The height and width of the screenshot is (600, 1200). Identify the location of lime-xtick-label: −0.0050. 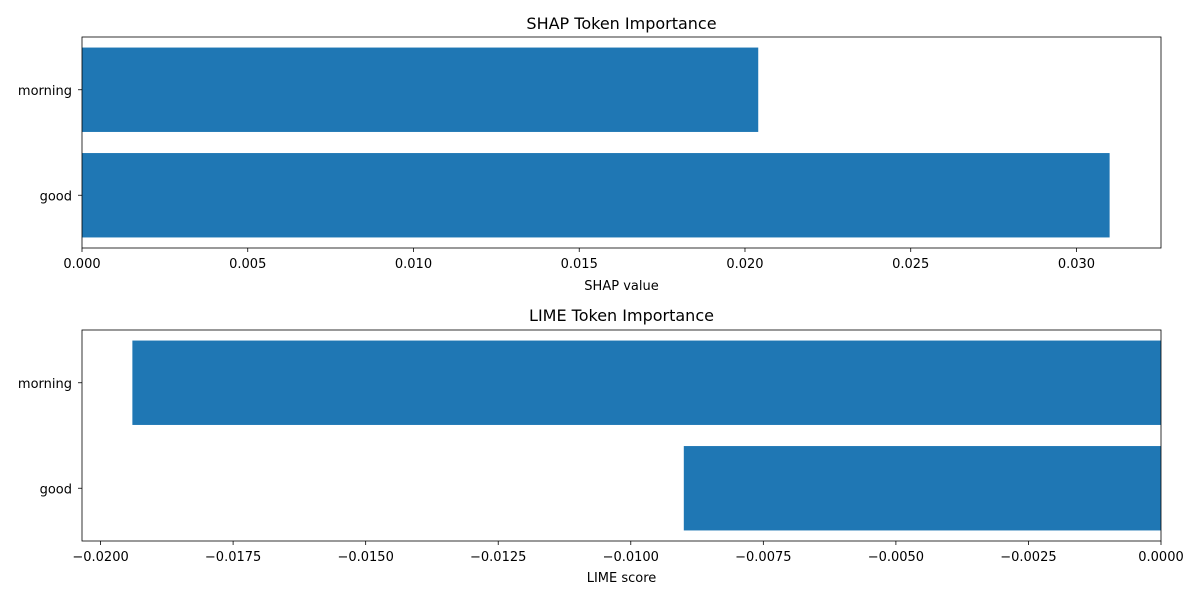
(896, 557).